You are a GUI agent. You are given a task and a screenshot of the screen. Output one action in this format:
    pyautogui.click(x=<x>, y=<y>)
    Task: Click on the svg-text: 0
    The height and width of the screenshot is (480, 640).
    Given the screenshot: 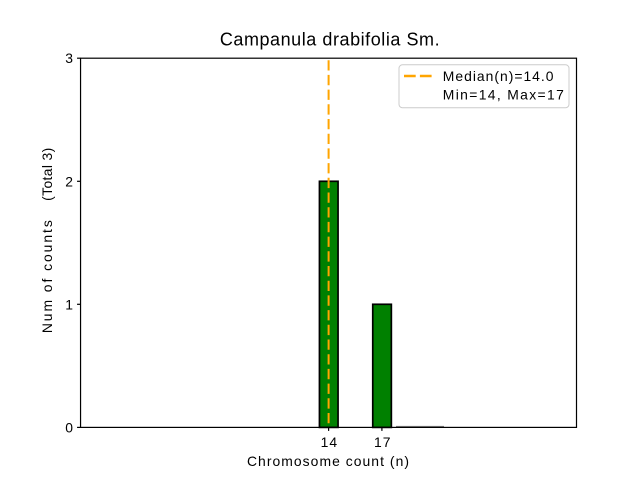 What is the action you would take?
    pyautogui.click(x=69, y=428)
    